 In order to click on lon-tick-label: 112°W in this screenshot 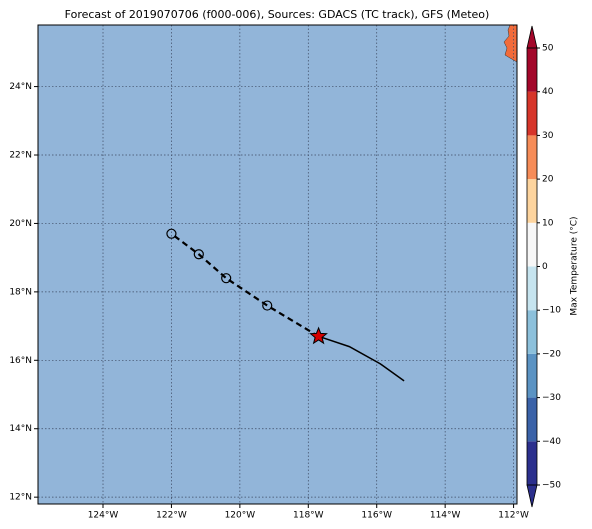, I will do `click(513, 516)`.